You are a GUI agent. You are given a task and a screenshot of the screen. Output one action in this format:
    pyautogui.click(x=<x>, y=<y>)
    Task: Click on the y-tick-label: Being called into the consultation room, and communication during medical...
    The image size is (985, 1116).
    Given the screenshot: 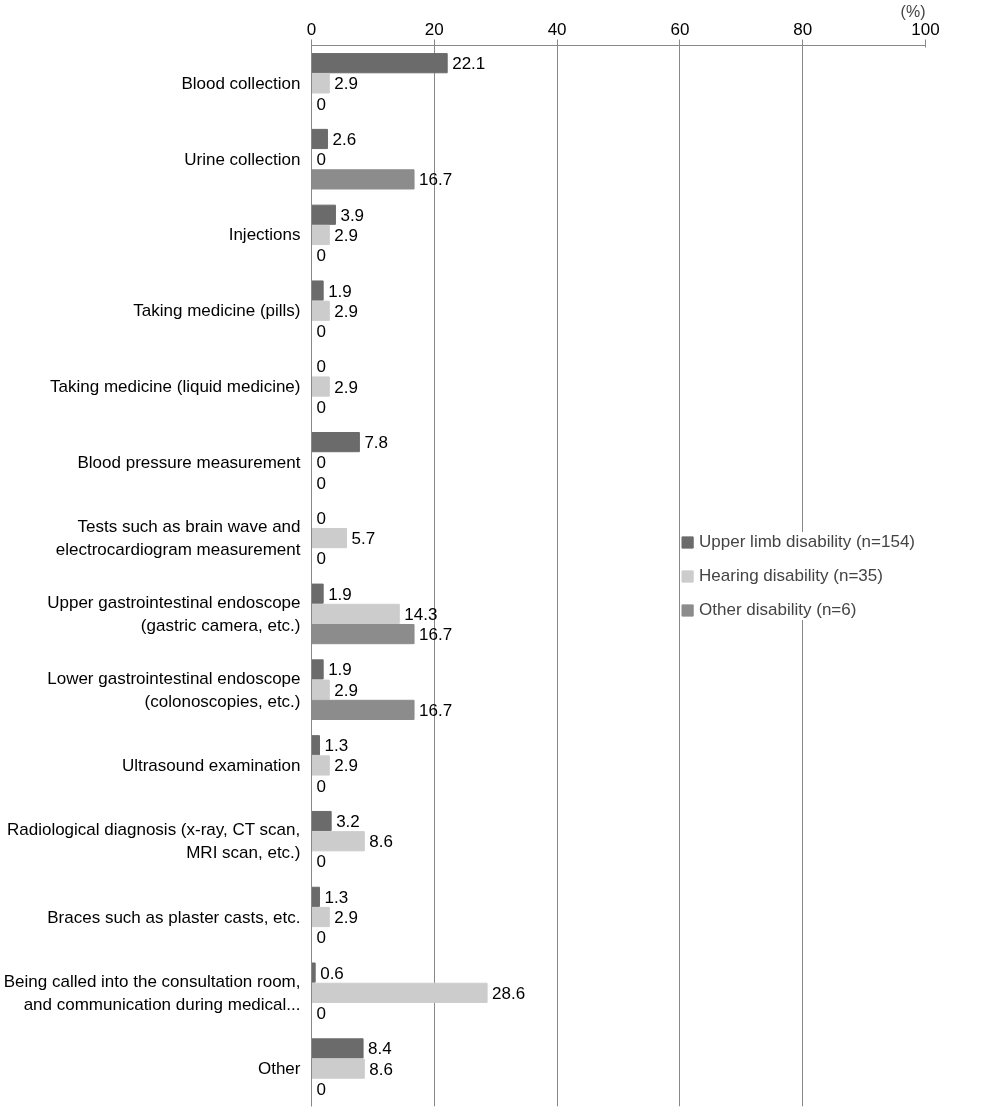 What is the action you would take?
    pyautogui.click(x=152, y=992)
    